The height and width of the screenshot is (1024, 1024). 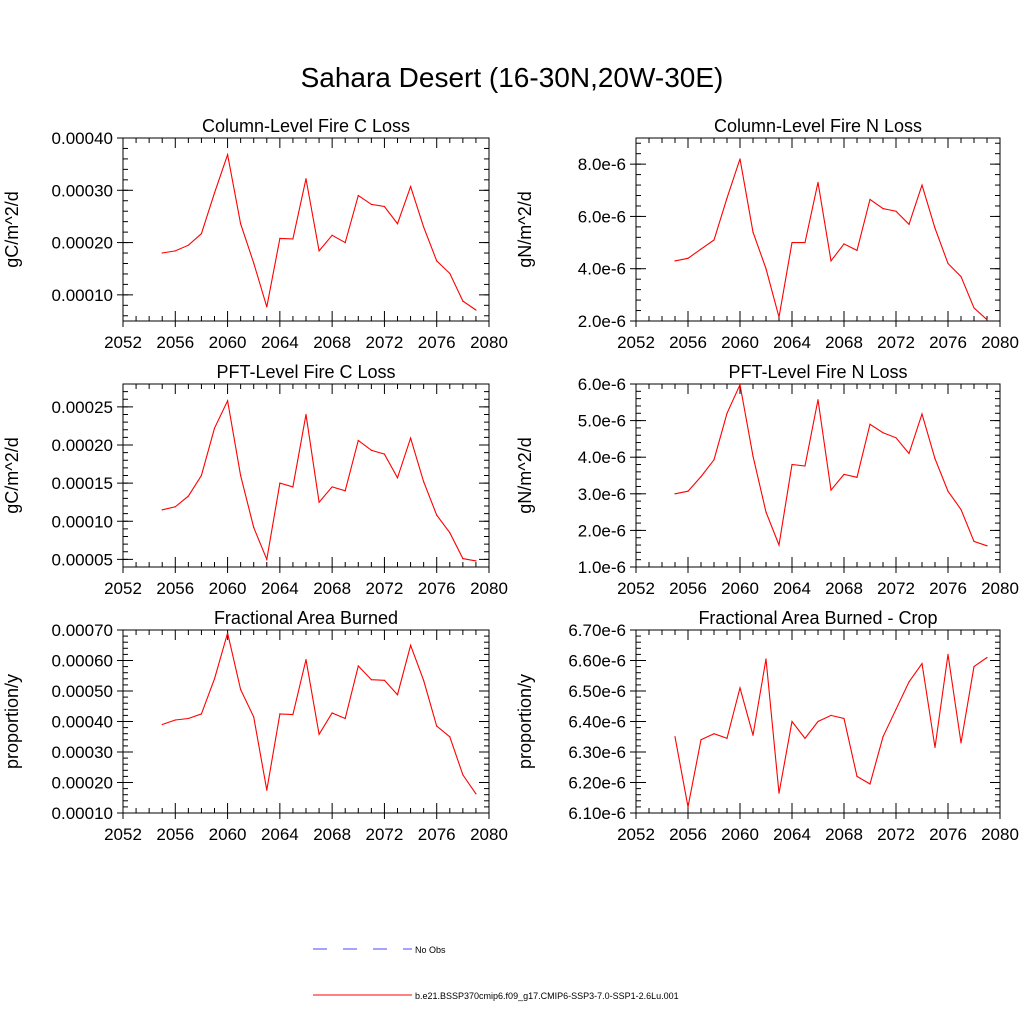 I want to click on y-tick-label: 0.00030, so click(x=82, y=752).